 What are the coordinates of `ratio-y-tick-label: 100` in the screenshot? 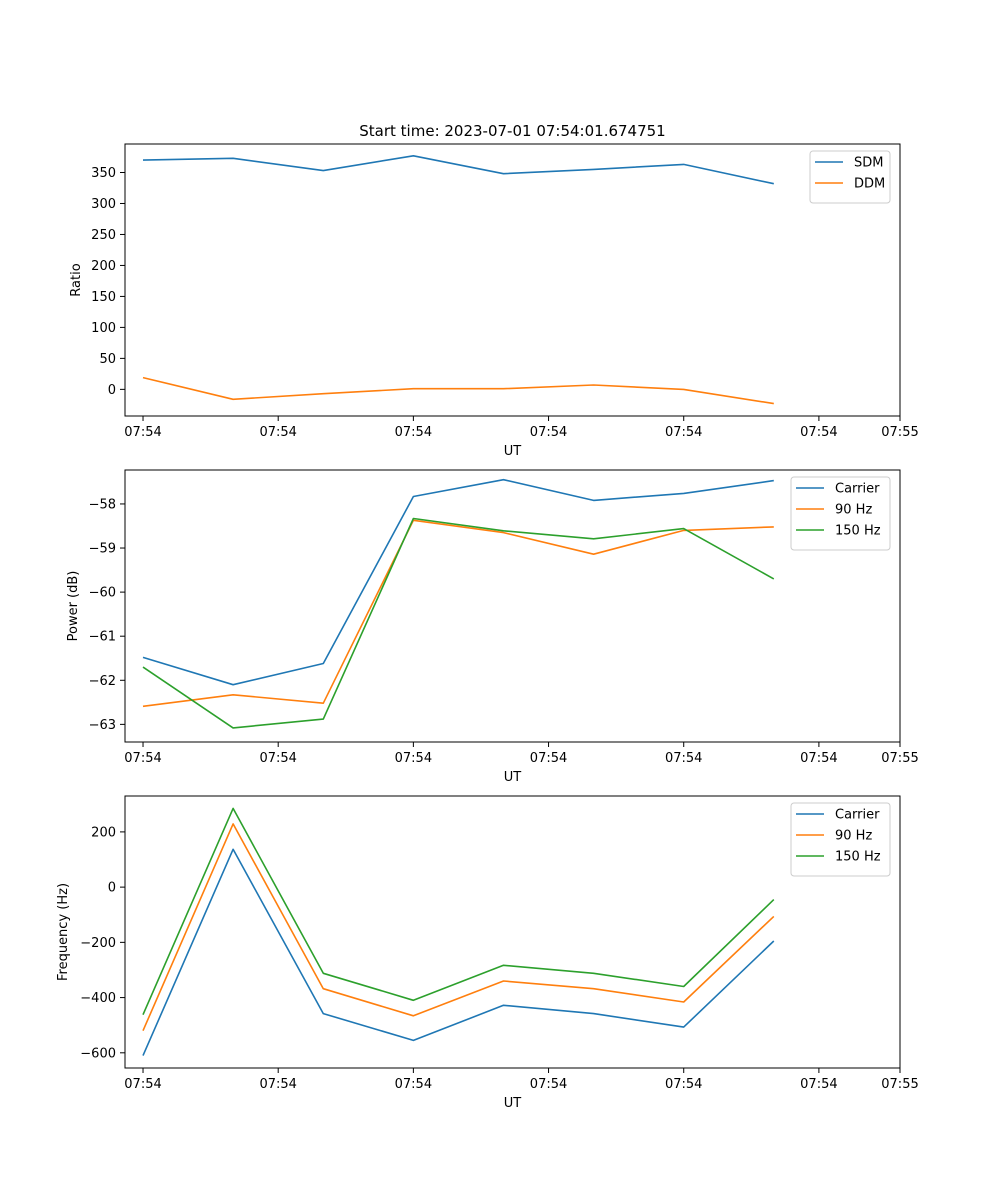 It's located at (103, 328).